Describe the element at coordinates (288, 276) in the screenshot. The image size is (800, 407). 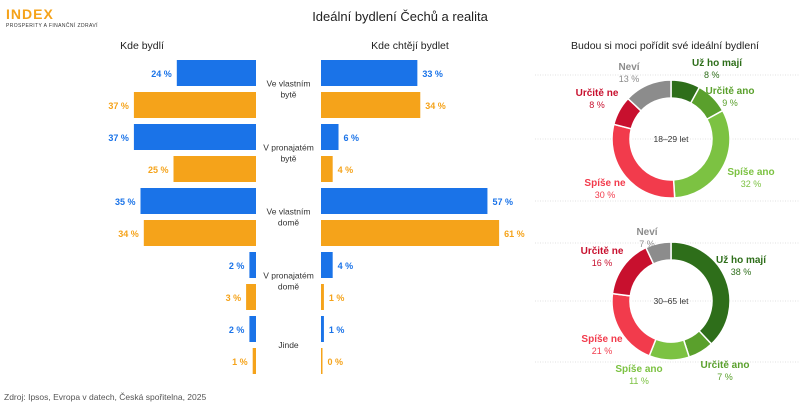
I see `category-label-3: V pronajatém` at that location.